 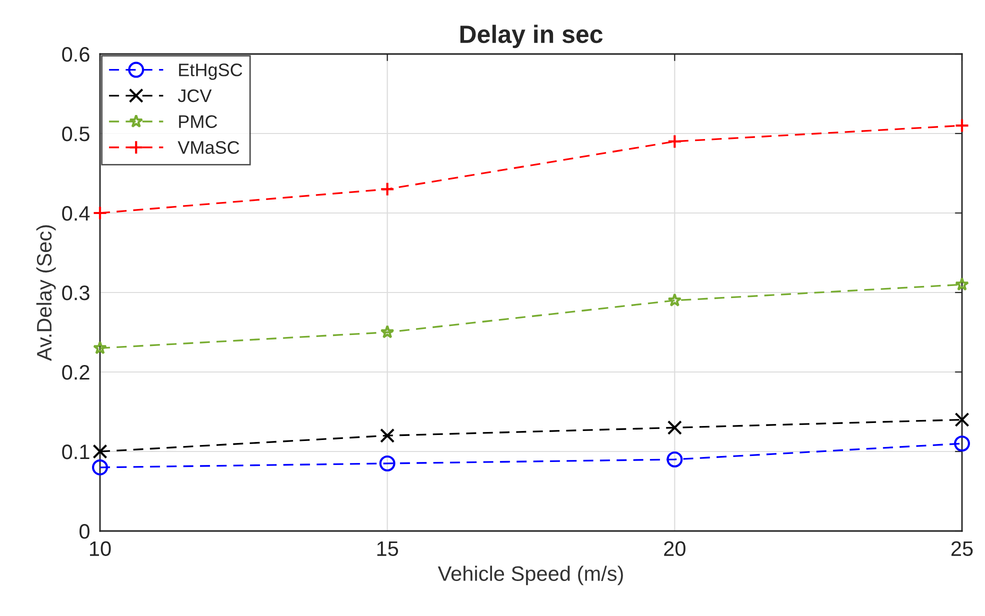 I want to click on x-tick-label: 15, so click(x=387, y=548).